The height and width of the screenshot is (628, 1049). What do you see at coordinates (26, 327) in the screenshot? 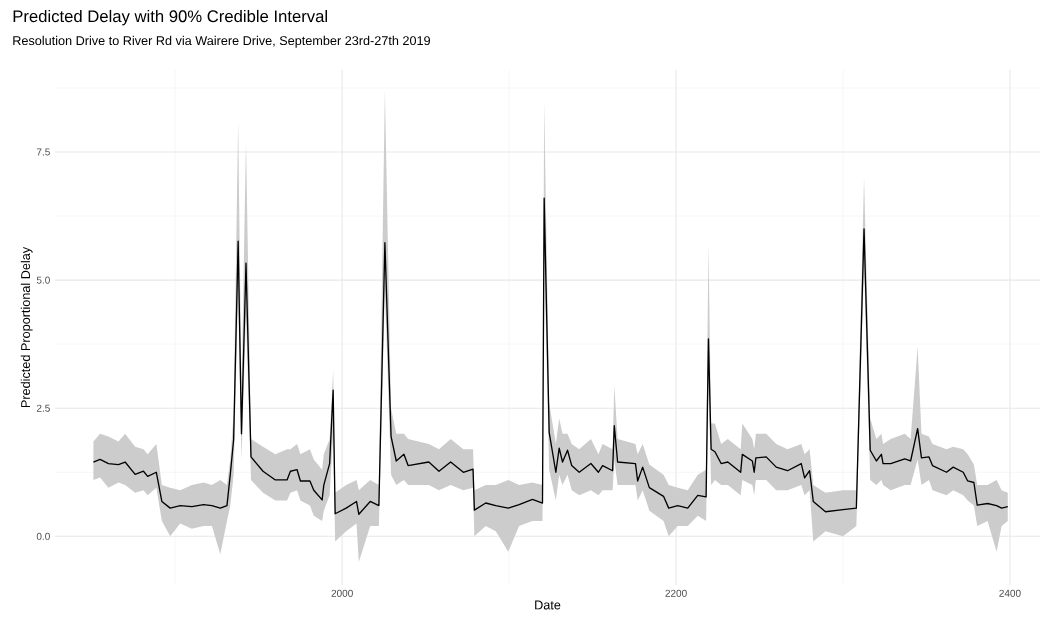
I see `y-axis-title: Predicted Proportional Delay` at bounding box center [26, 327].